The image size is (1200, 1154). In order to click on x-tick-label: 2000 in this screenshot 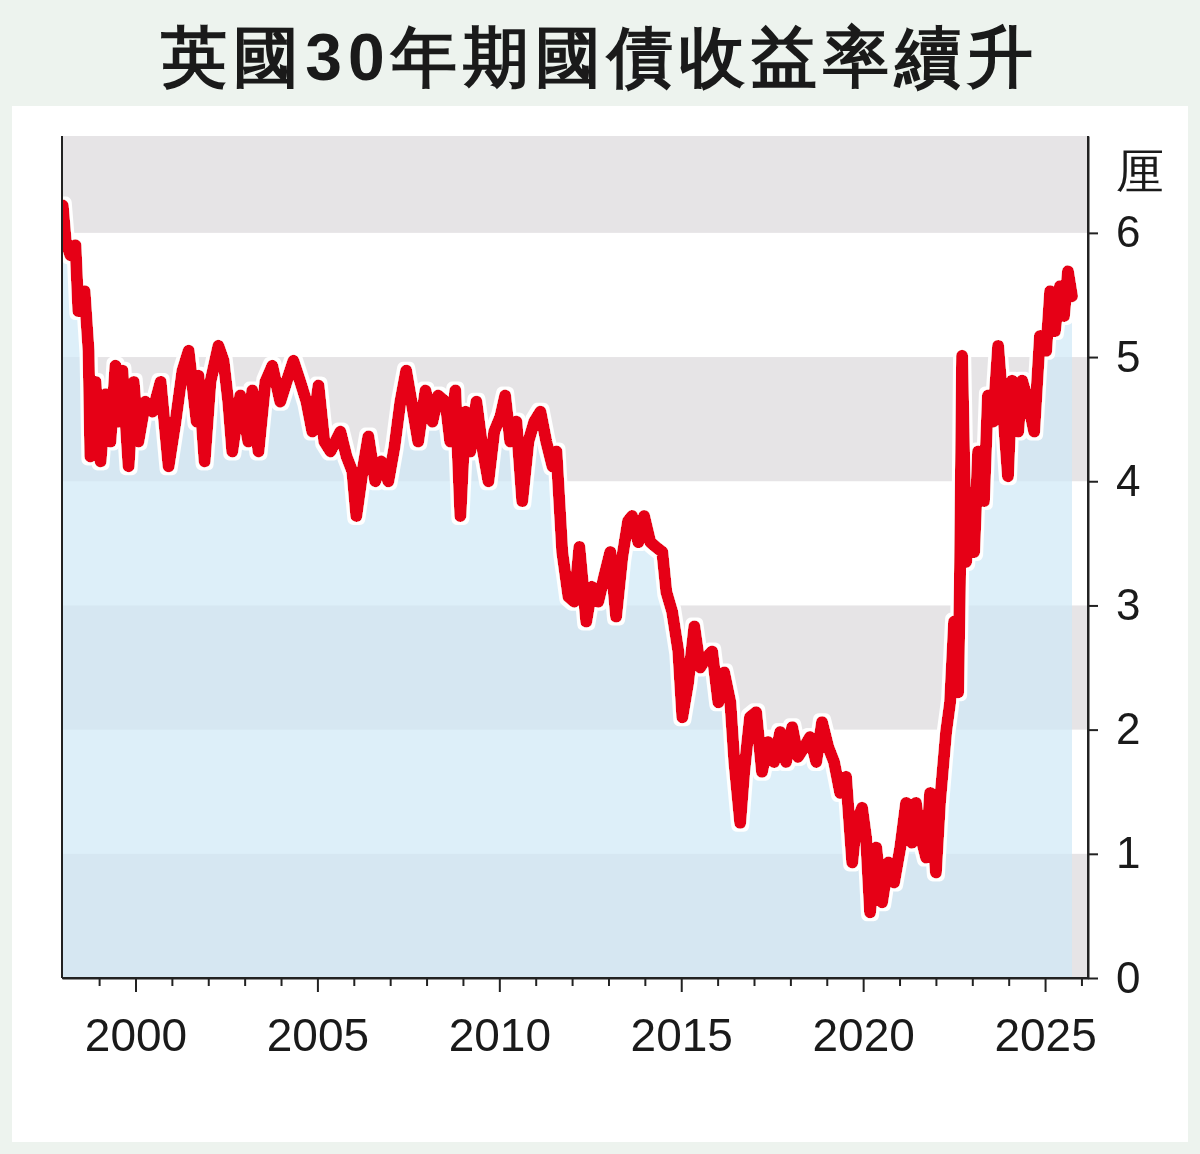, I will do `click(136, 1034)`.